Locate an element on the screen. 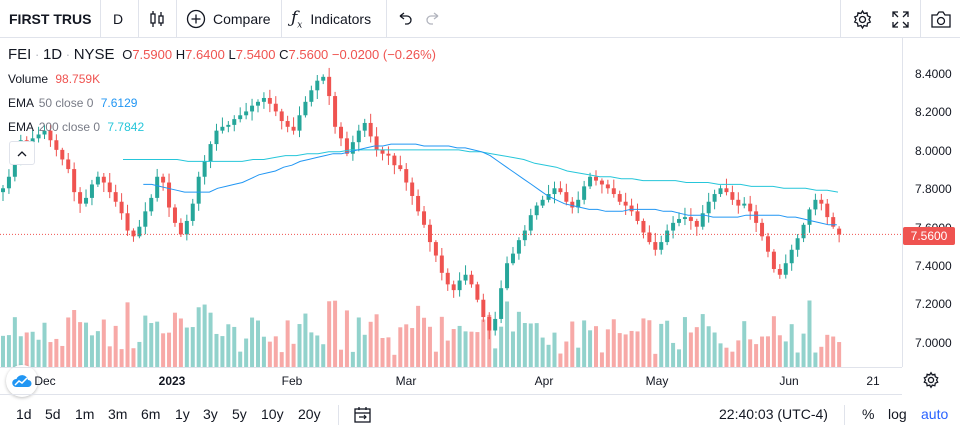 This screenshot has width=960, height=433. collapse-legend-button is located at coordinates (22, 153).